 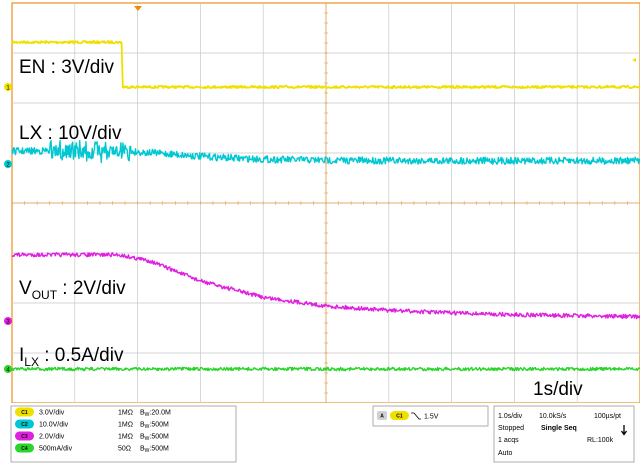 What do you see at coordinates (54, 425) in the screenshot?
I see `channel-scale: 10.0V/div` at bounding box center [54, 425].